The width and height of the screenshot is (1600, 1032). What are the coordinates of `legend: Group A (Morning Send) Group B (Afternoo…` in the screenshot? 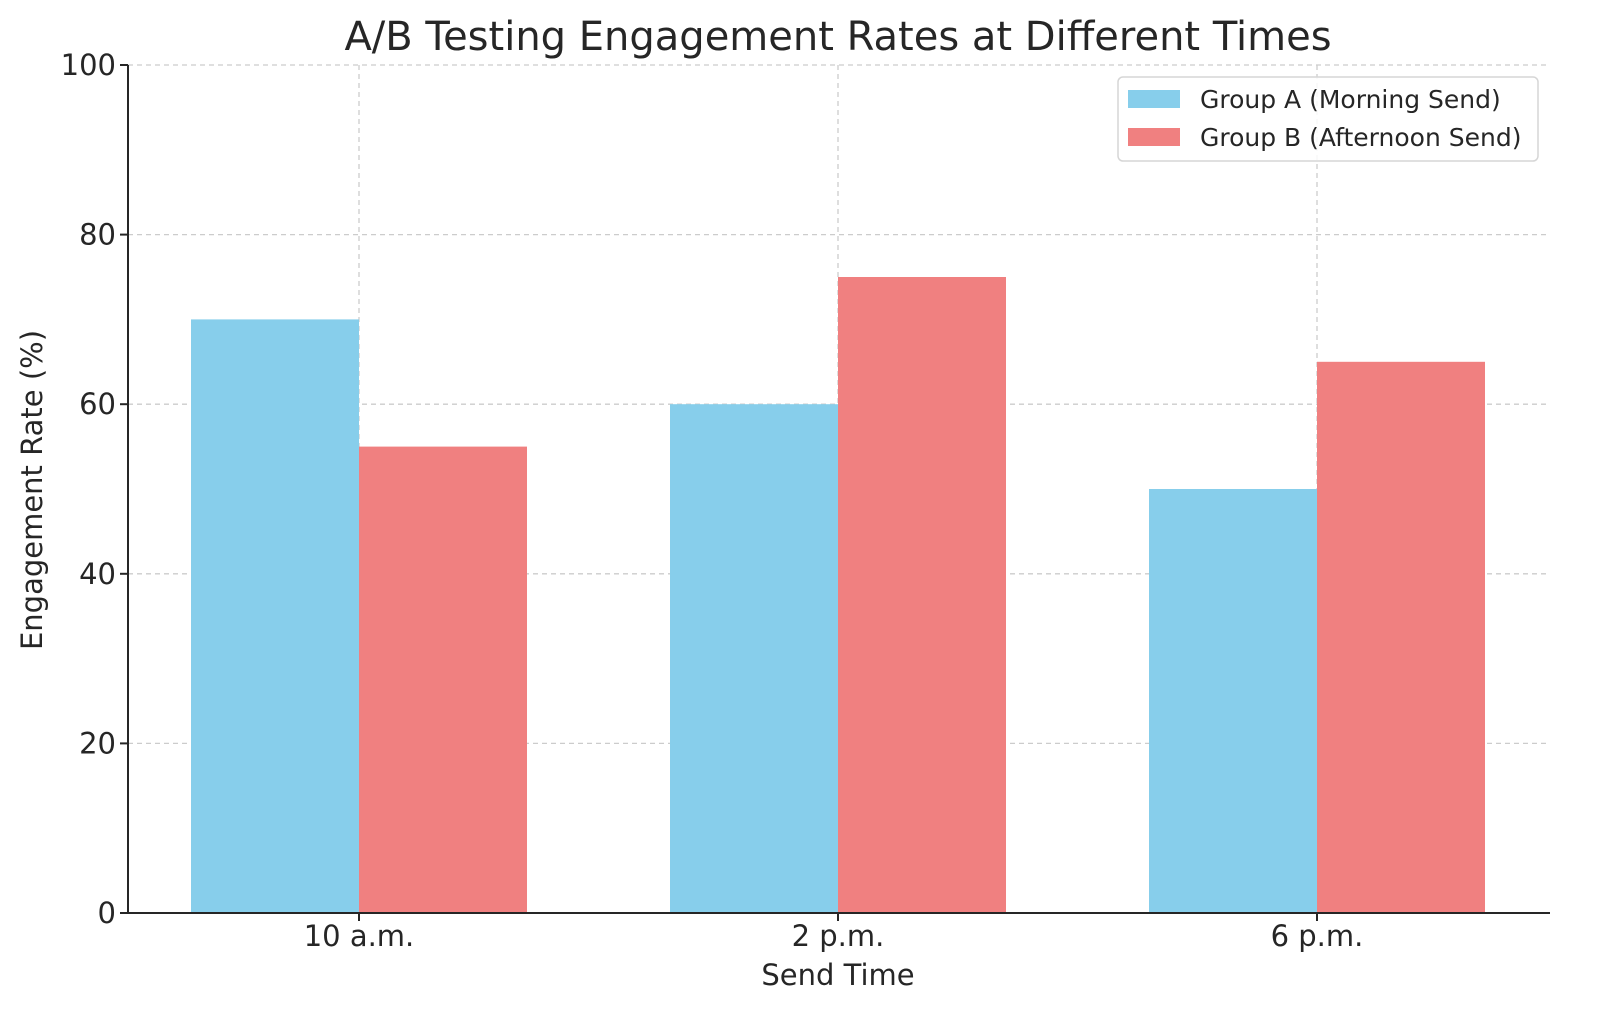 It's located at (1328, 119).